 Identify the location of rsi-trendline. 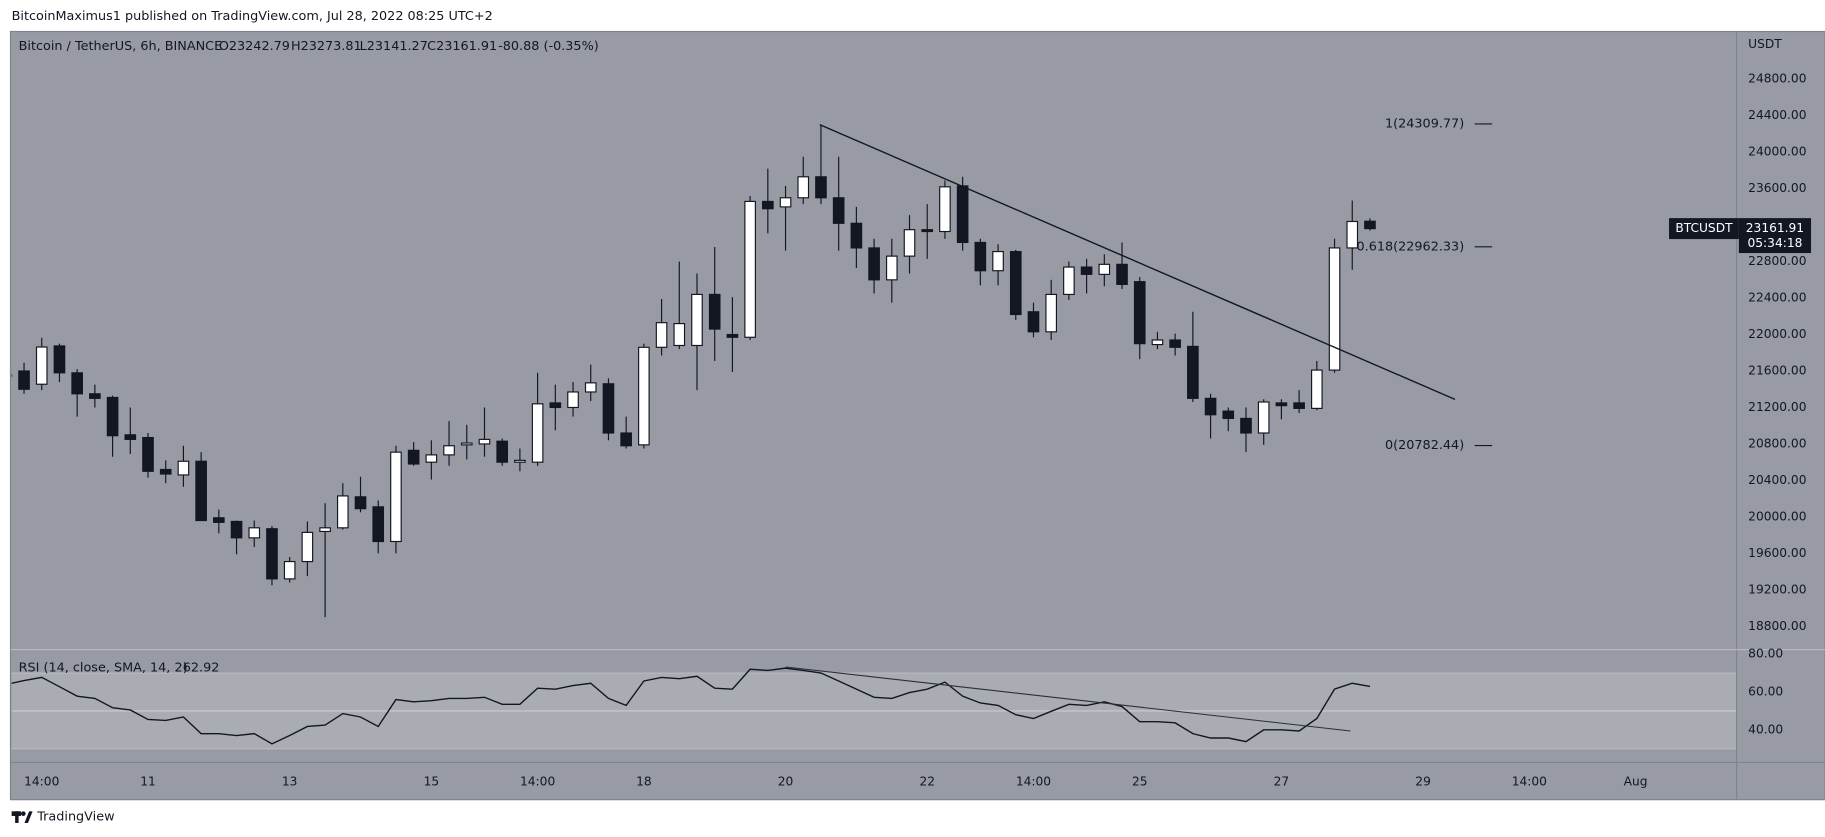
(1068, 699).